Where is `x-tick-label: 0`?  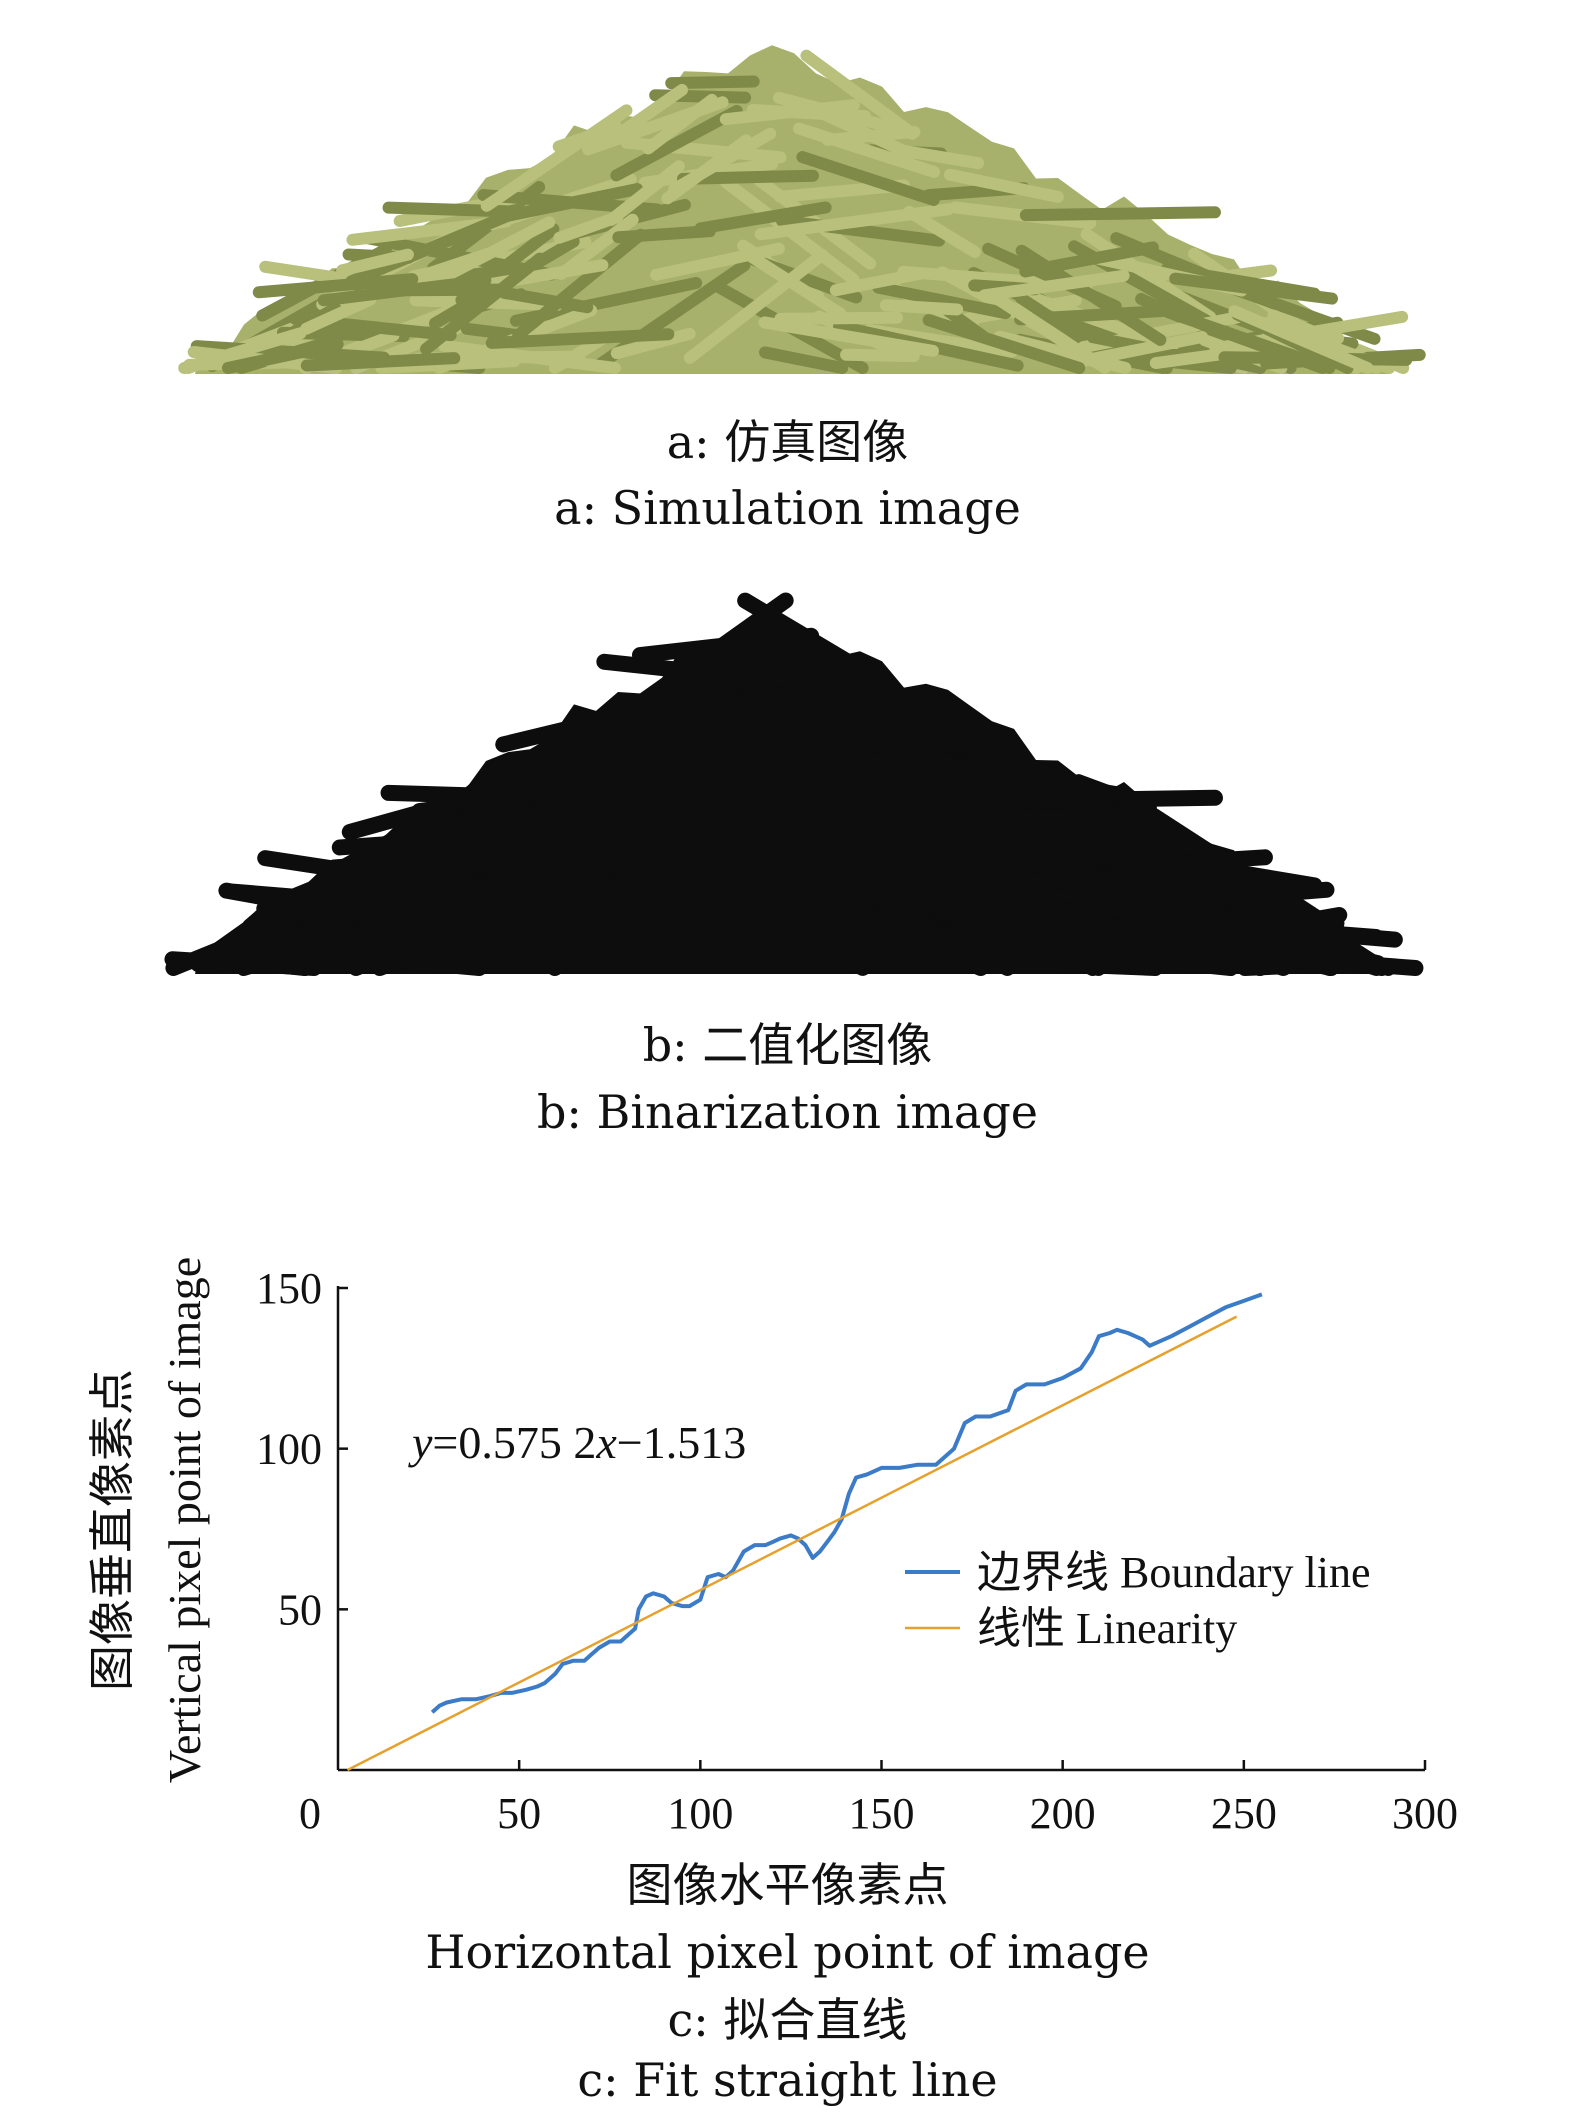
x-tick-label: 0 is located at coordinates (310, 1813).